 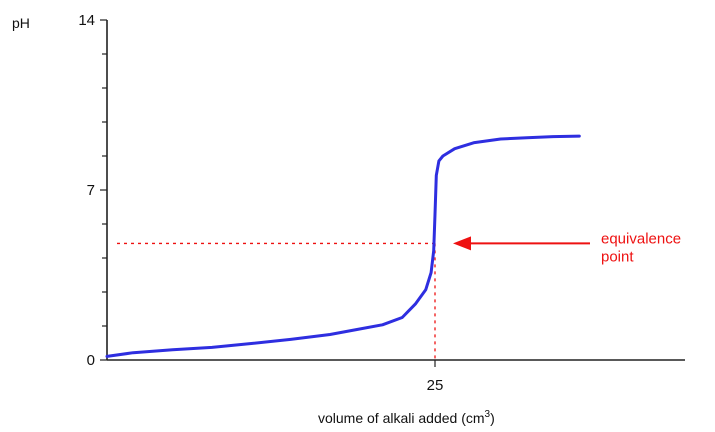 I want to click on x-axis-label-superscript: 3, so click(x=488, y=414).